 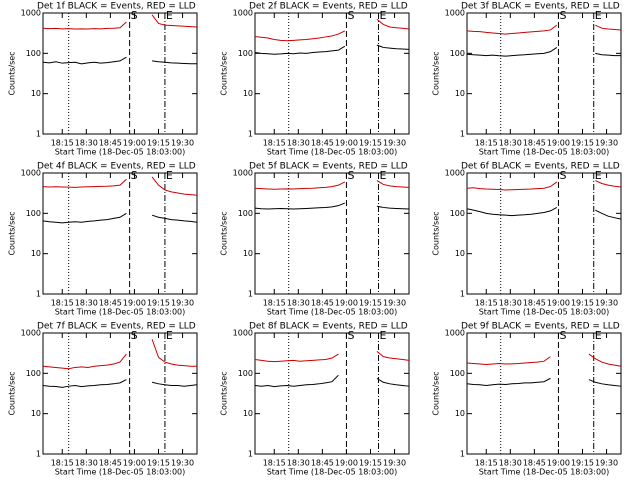 I want to click on chart-title: Det 6f BLACK = Events, RED = LLD, so click(x=540, y=167).